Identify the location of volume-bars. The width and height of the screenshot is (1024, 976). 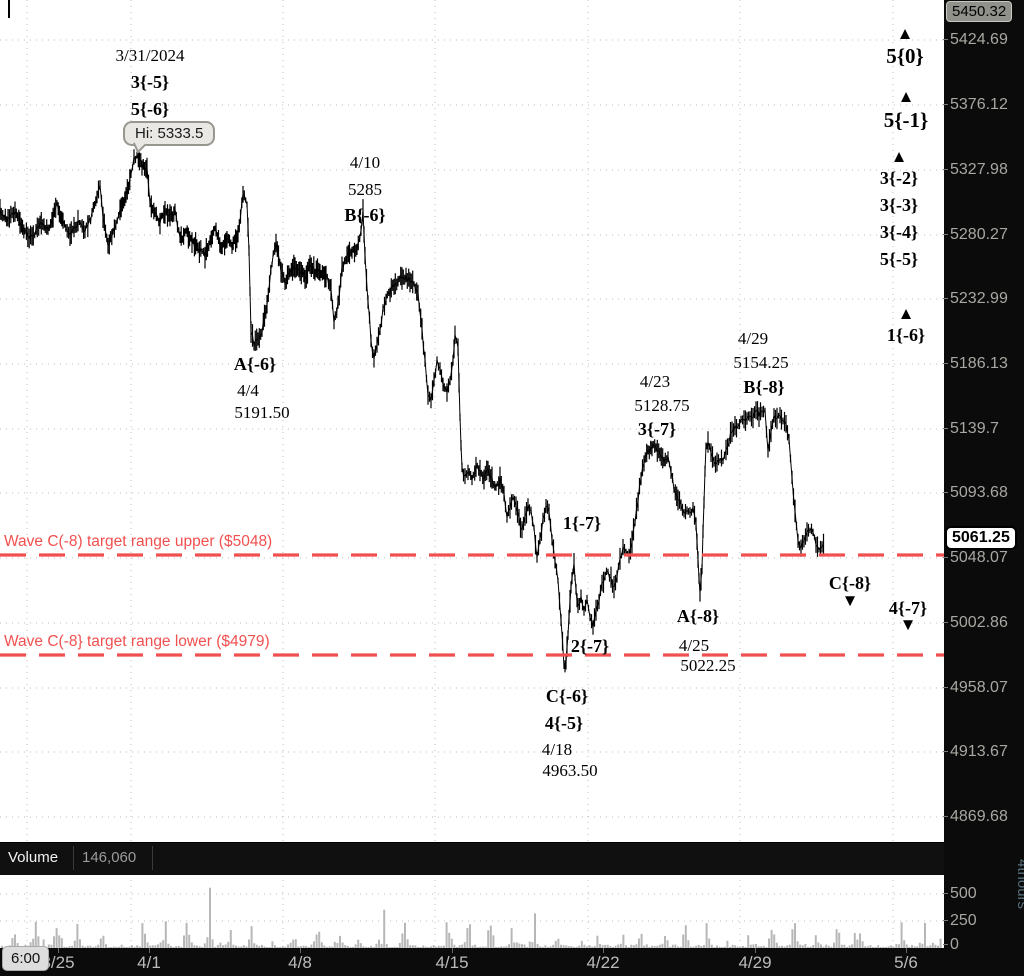
(471, 917).